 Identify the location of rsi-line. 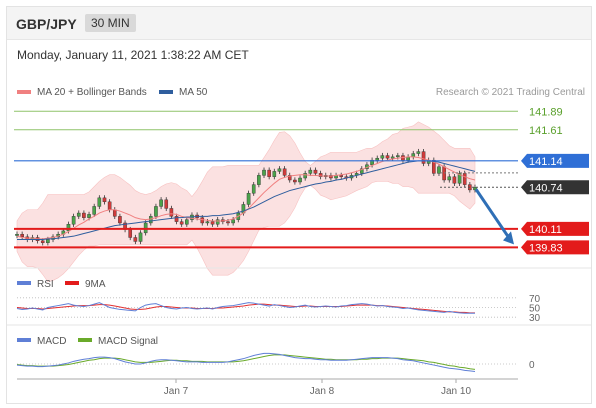
(245, 308).